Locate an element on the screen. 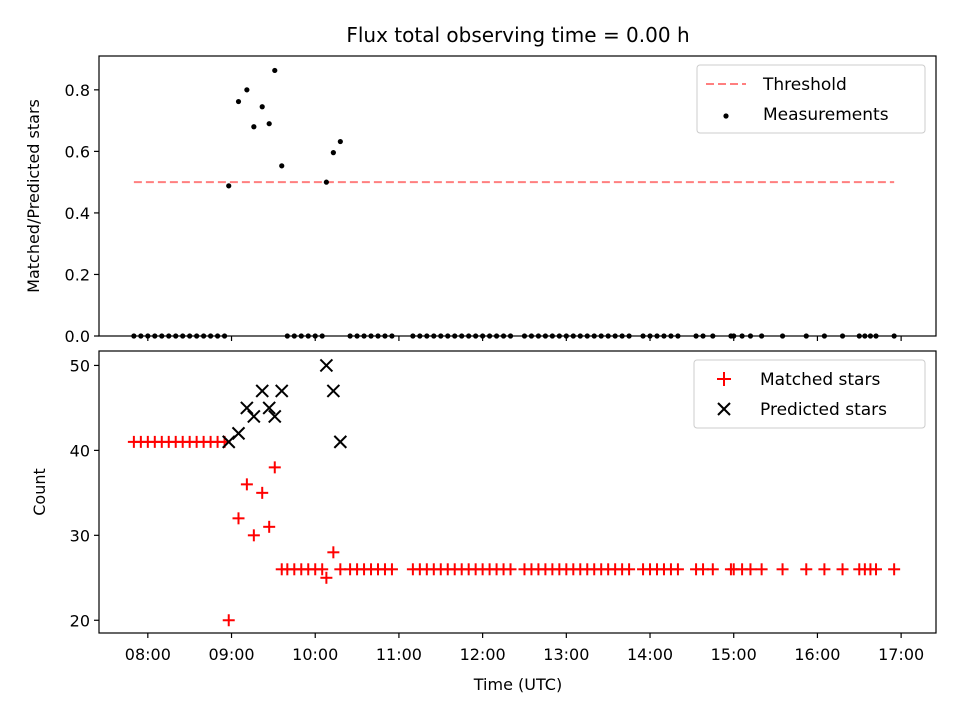  x-tick-label: 11:00 is located at coordinates (399, 654).